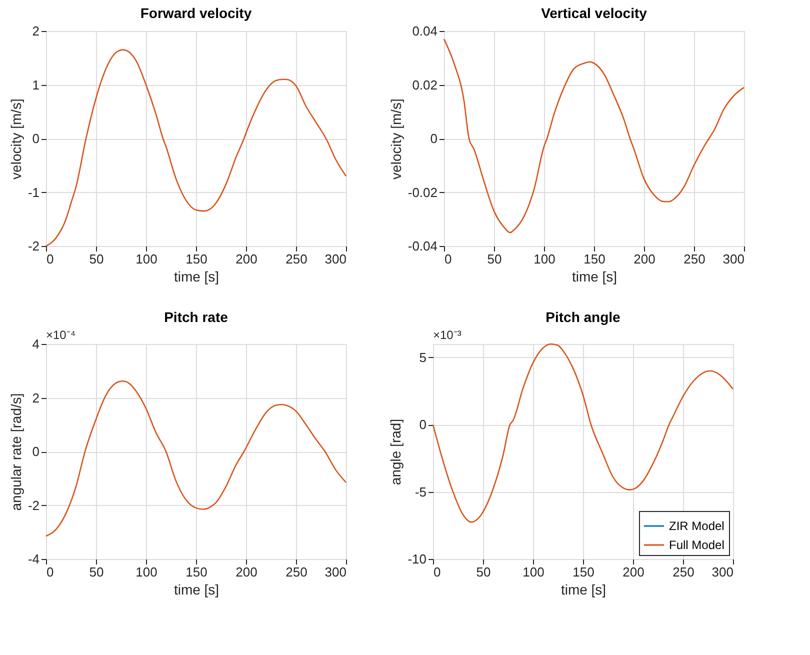 Image resolution: width=810 pixels, height=655 pixels. I want to click on y-tick-label: 4, so click(36, 344).